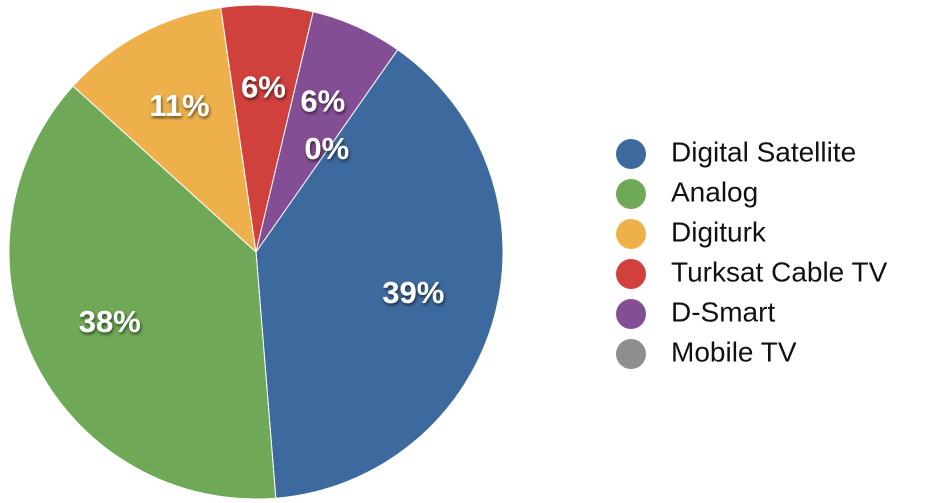 The height and width of the screenshot is (503, 944). What do you see at coordinates (779, 271) in the screenshot?
I see `legend-label: Turksat Cable TV` at bounding box center [779, 271].